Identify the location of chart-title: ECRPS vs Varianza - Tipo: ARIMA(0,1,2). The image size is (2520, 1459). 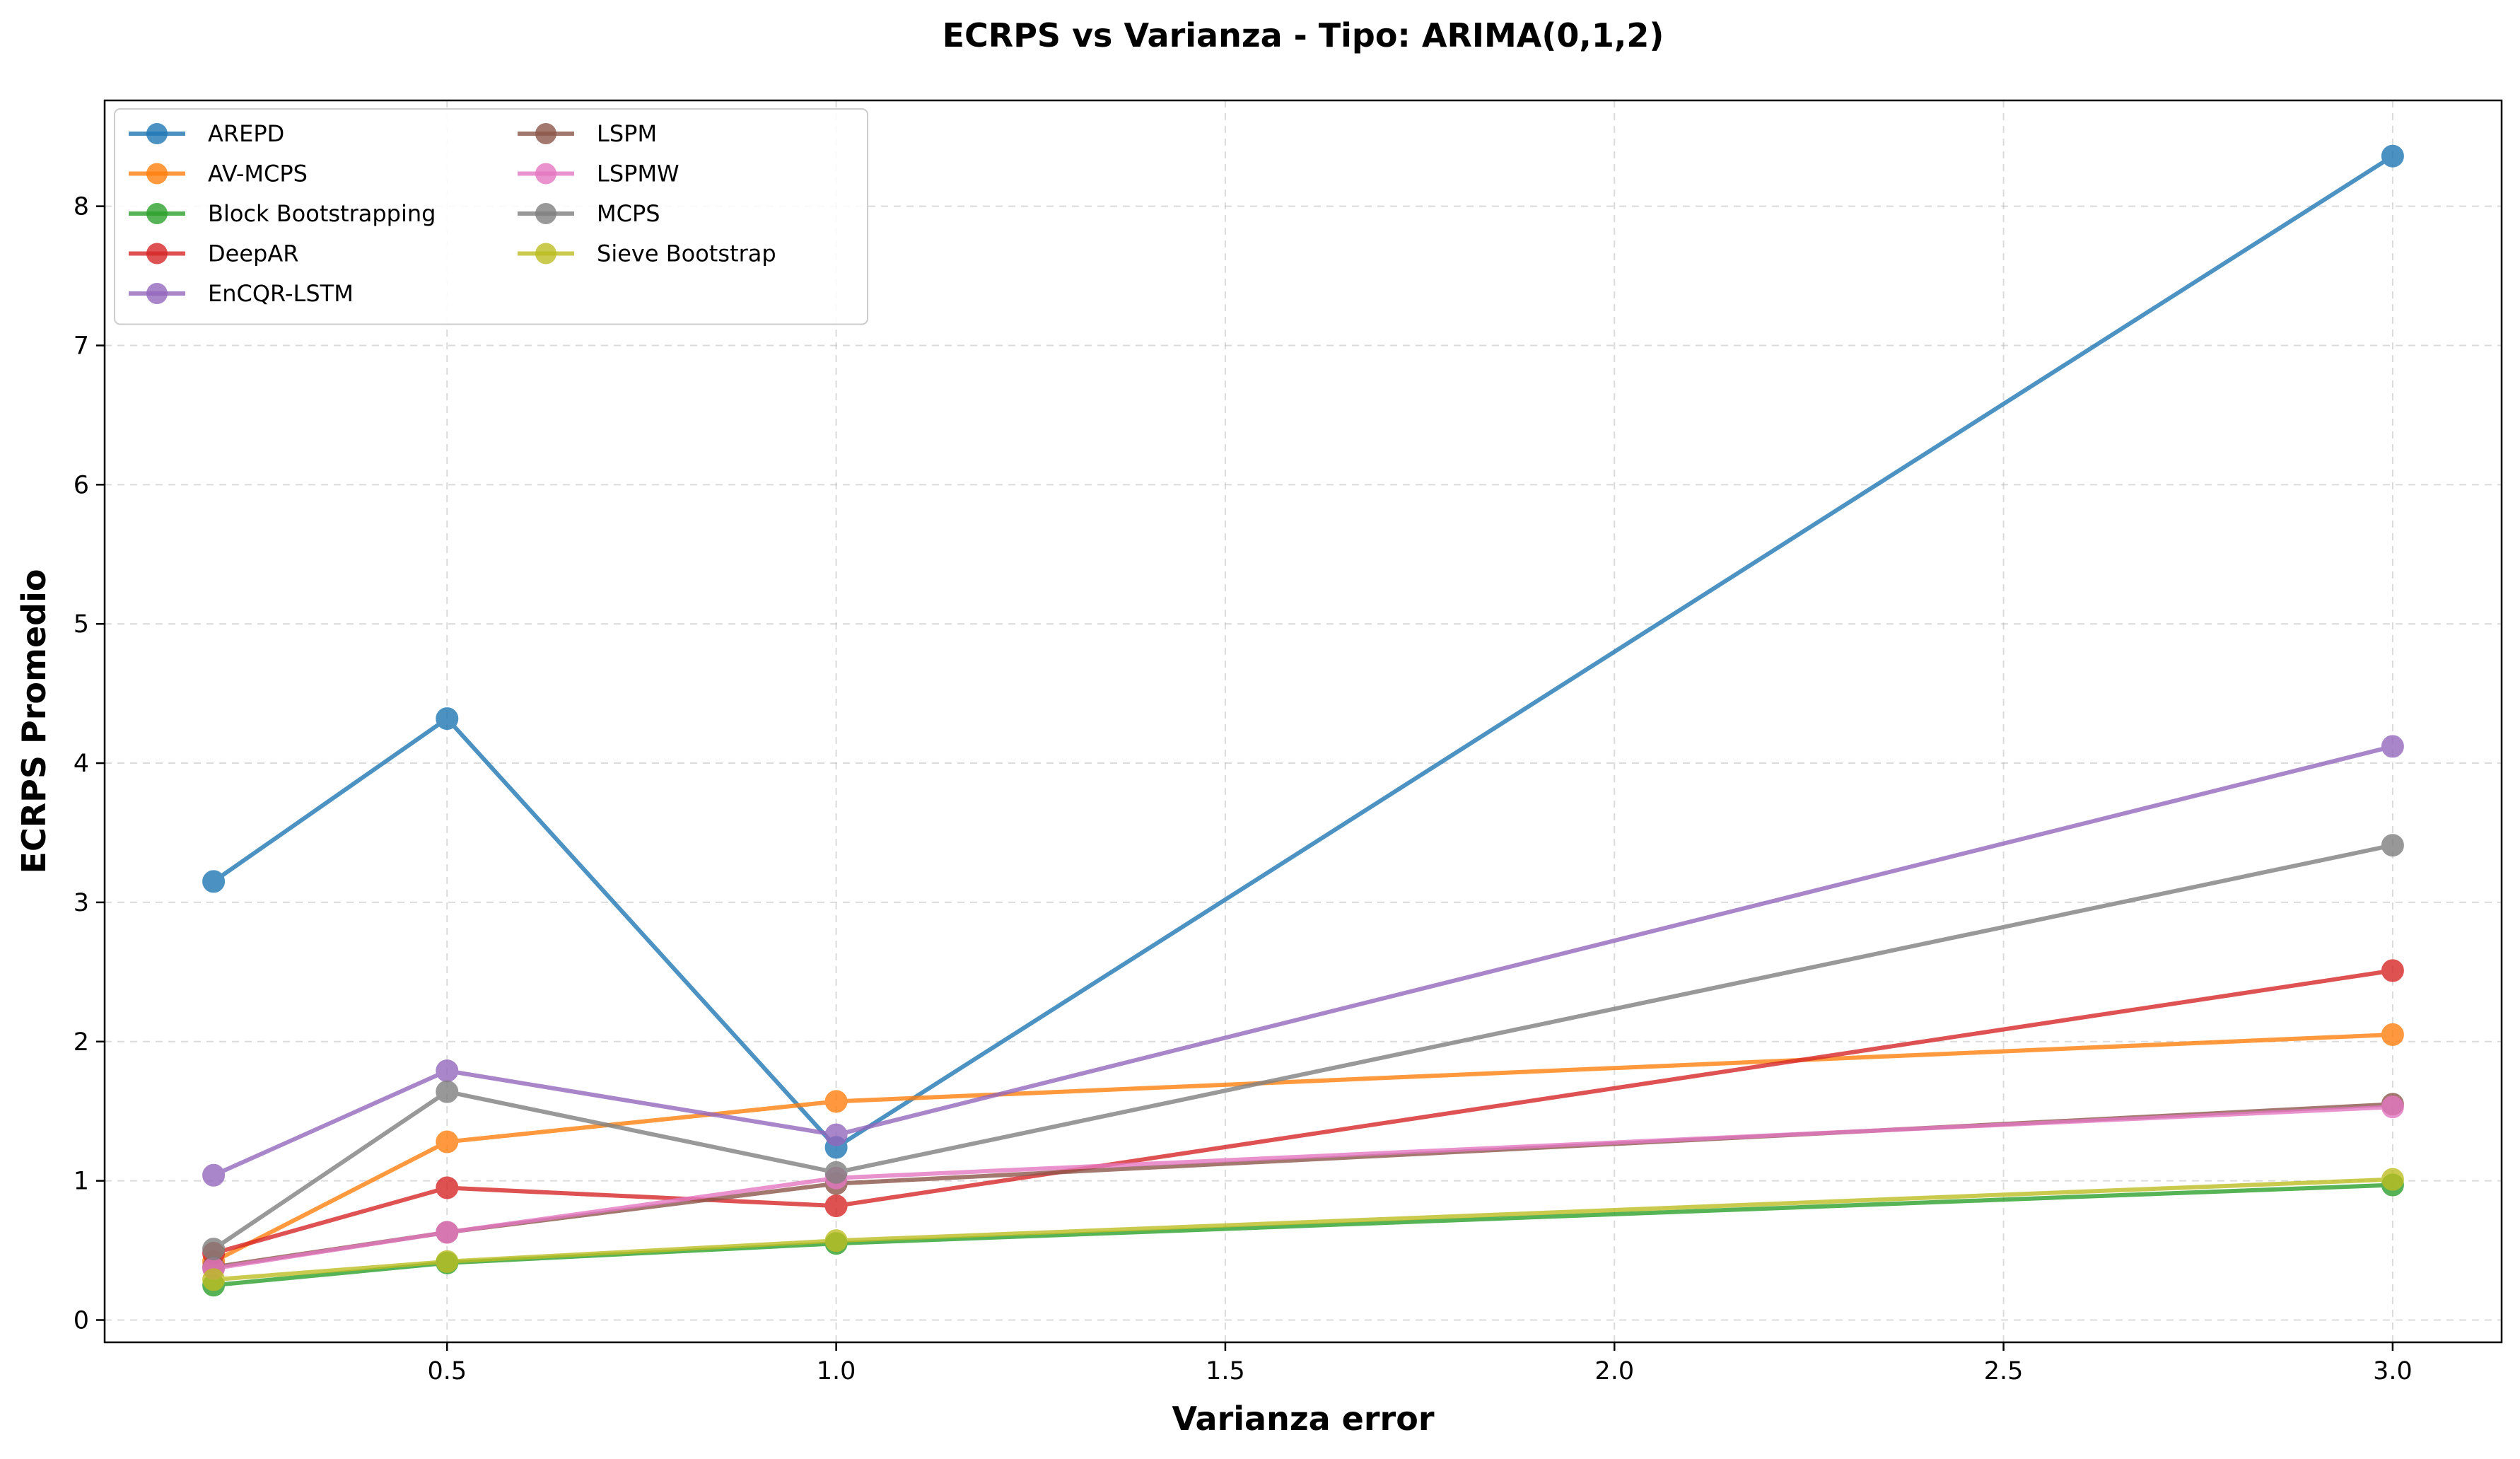
(1303, 35).